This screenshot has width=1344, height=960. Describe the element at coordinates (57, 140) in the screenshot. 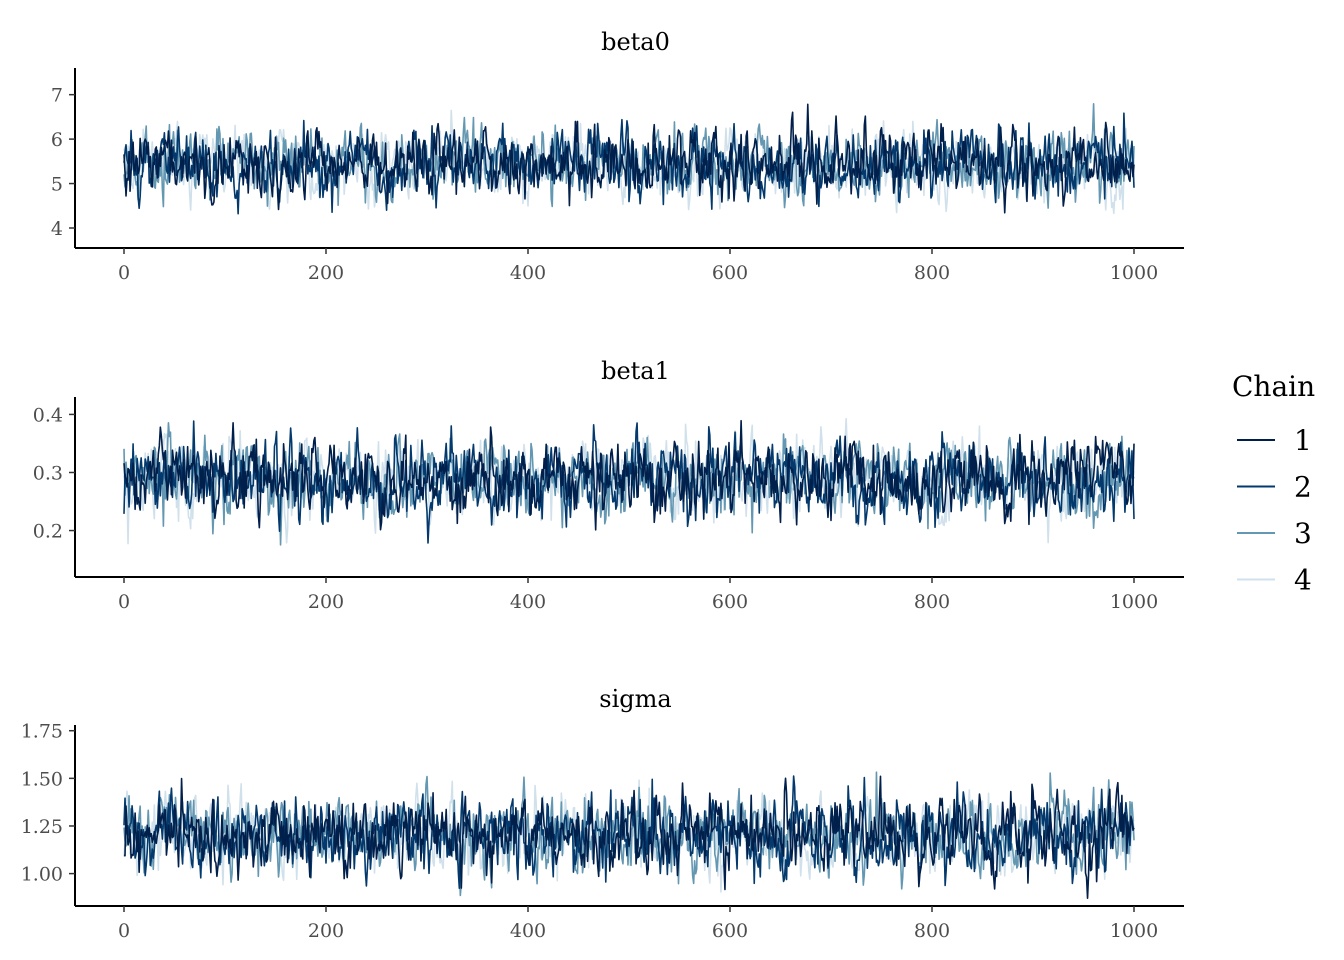

I see `y-tick-label: 6` at that location.